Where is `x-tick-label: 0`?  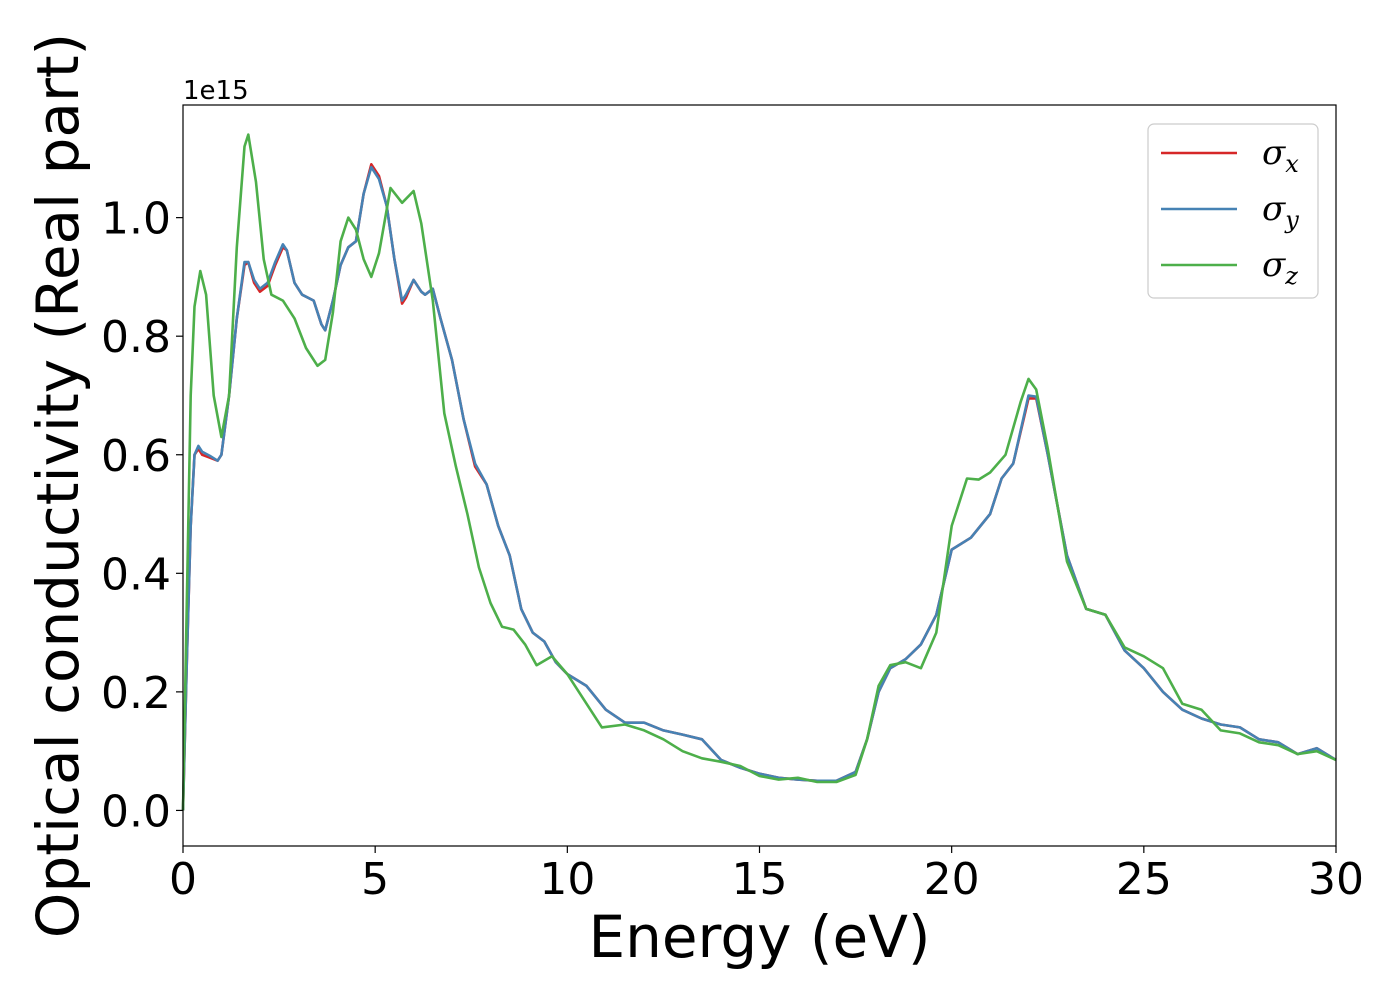
x-tick-label: 0 is located at coordinates (183, 879).